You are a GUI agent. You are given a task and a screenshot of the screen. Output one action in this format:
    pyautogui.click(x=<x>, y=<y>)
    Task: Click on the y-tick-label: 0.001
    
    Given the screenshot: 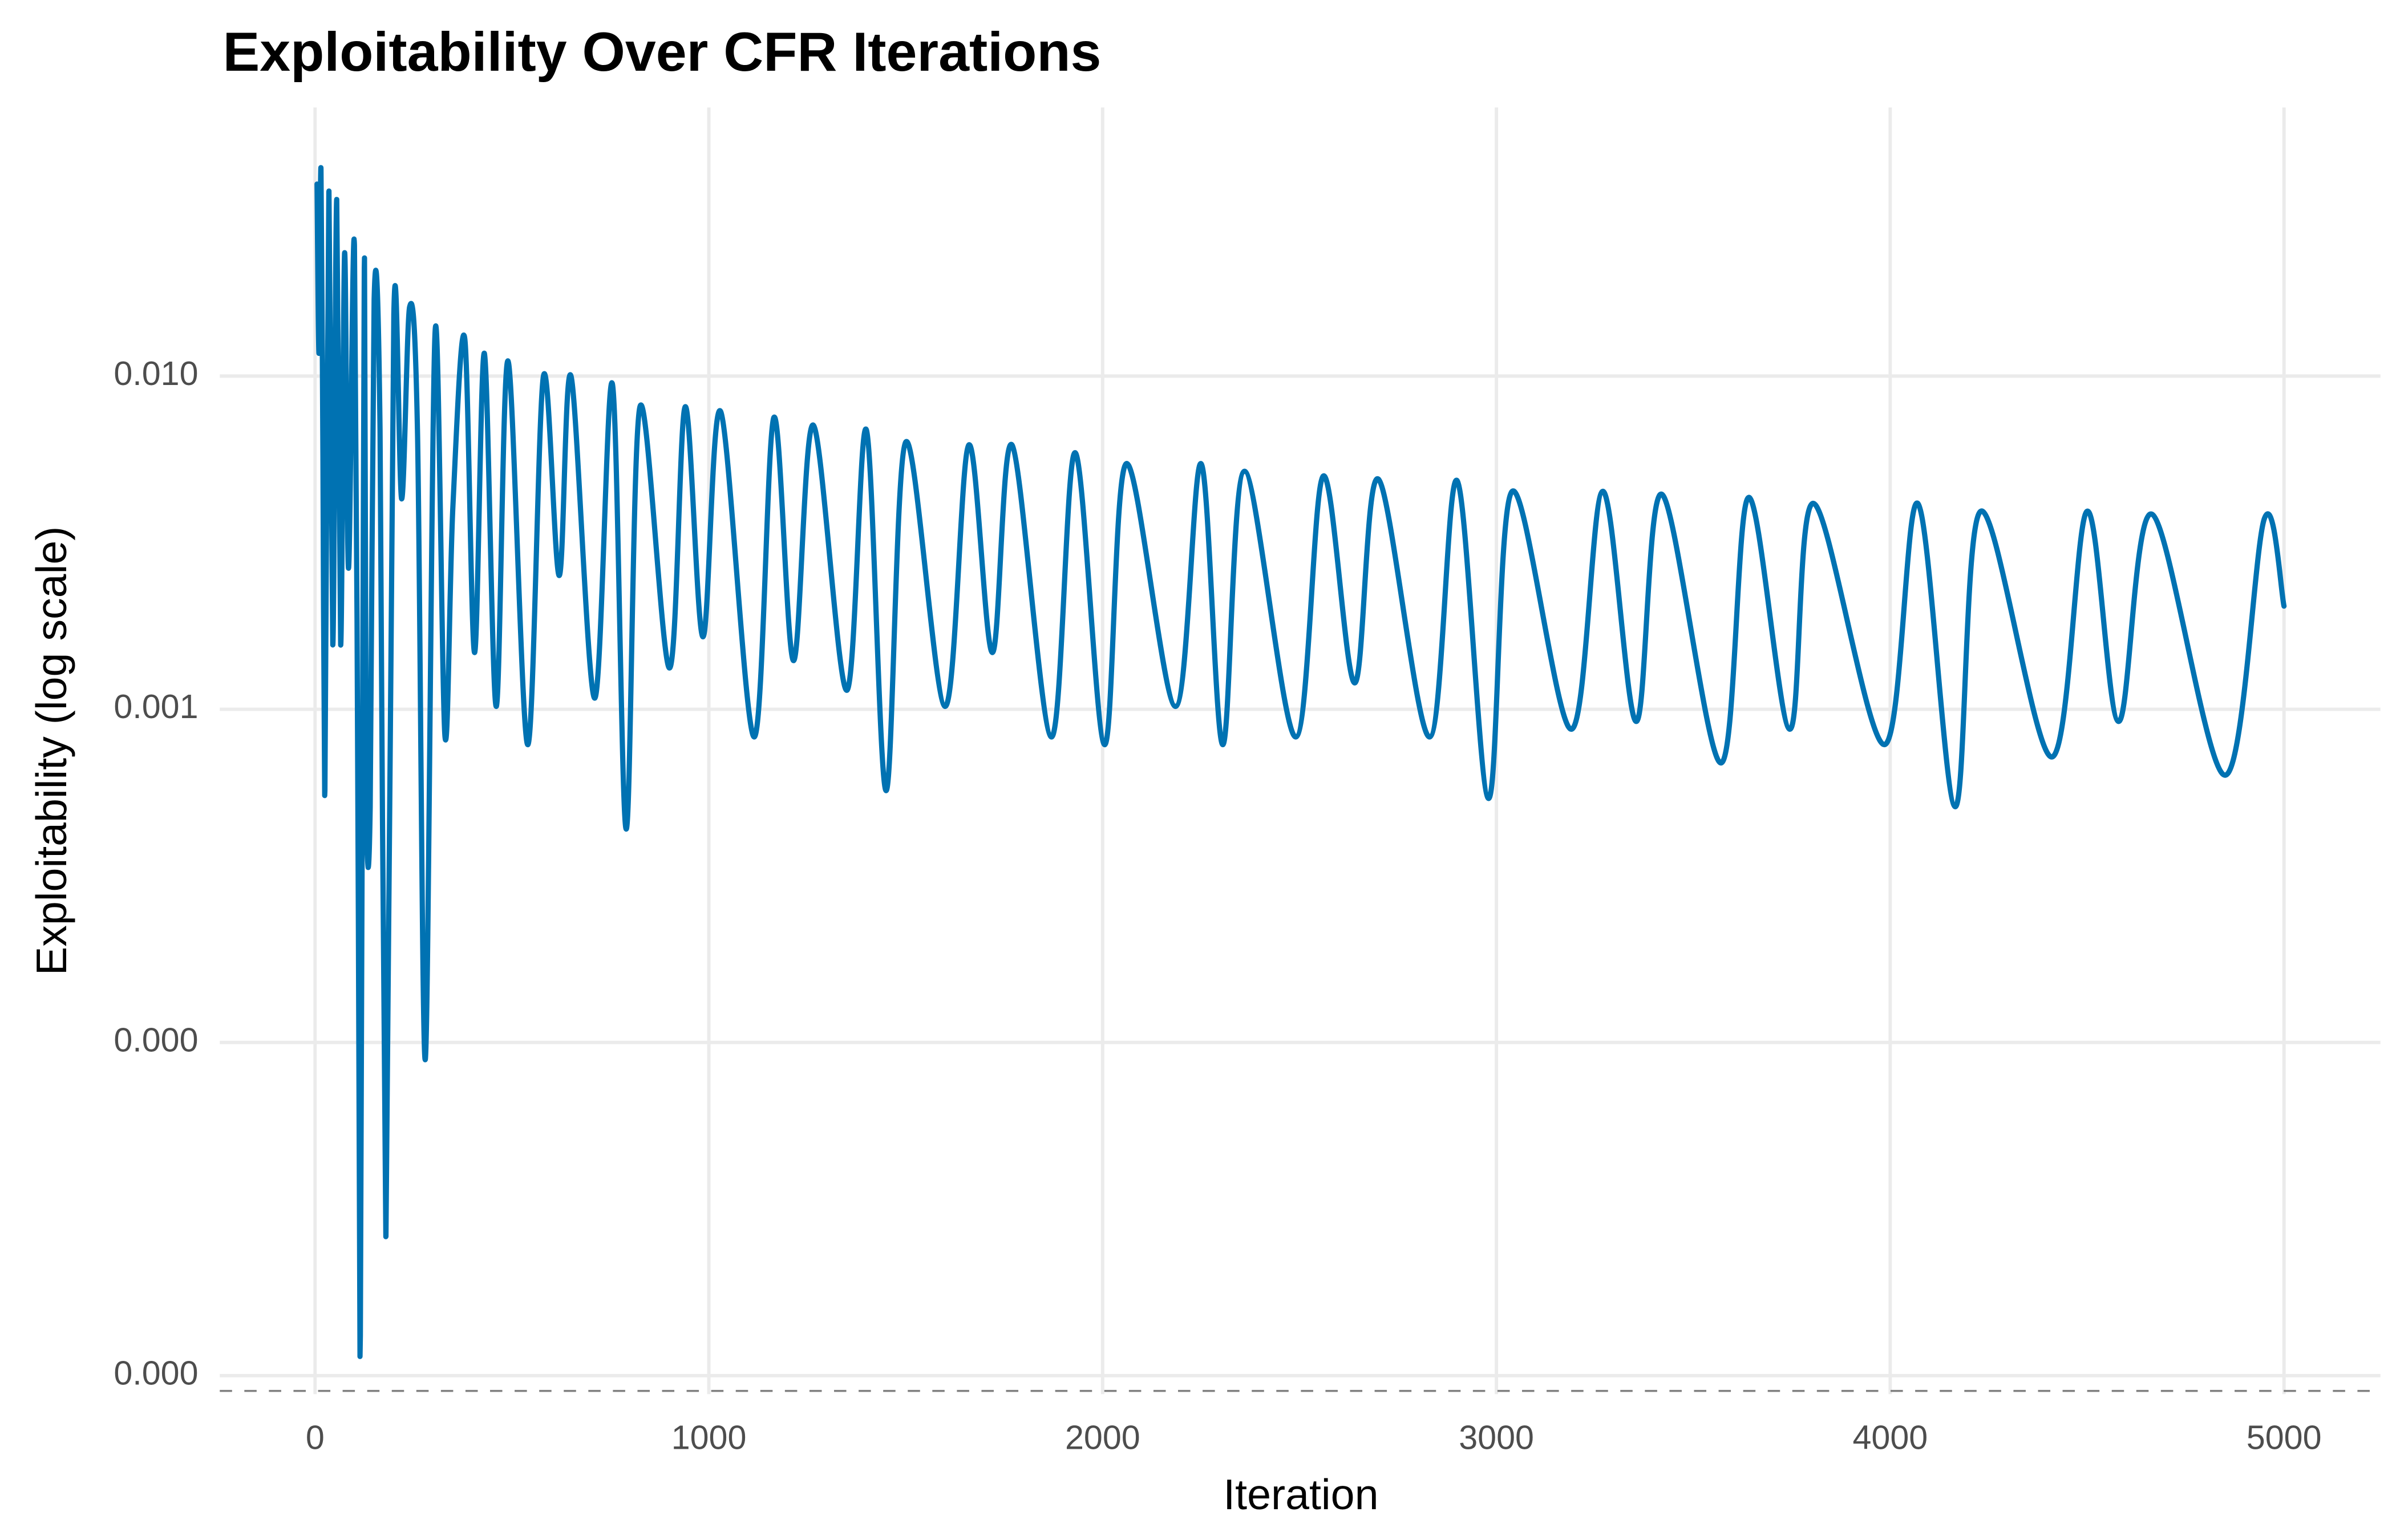 What is the action you would take?
    pyautogui.click(x=156, y=707)
    